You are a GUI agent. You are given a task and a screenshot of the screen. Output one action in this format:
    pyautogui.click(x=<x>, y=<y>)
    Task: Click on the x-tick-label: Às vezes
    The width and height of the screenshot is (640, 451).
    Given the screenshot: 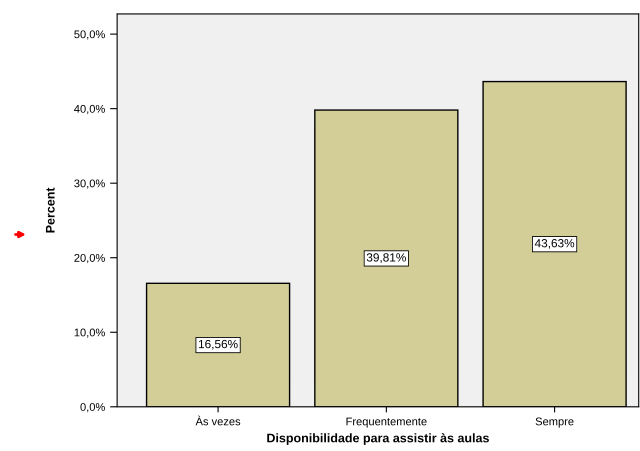 What is the action you would take?
    pyautogui.click(x=218, y=421)
    